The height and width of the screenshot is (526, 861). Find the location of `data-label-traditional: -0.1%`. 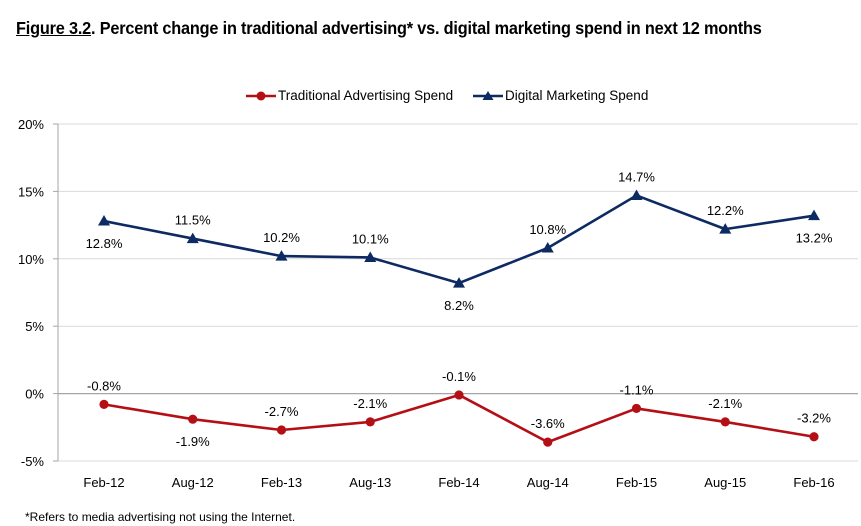

data-label-traditional: -0.1% is located at coordinates (459, 376).